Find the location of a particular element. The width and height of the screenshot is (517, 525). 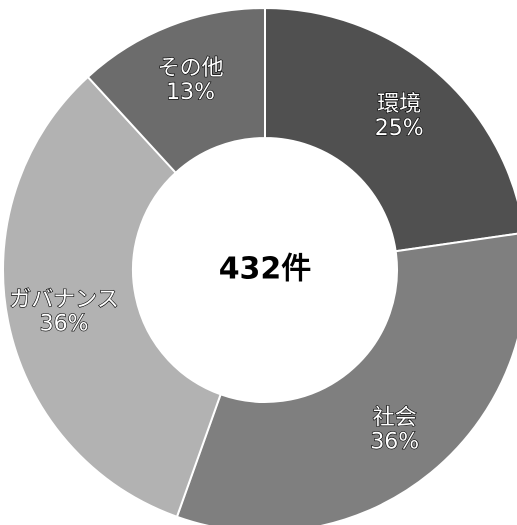

slice-value-label-2: 36% is located at coordinates (64, 324).